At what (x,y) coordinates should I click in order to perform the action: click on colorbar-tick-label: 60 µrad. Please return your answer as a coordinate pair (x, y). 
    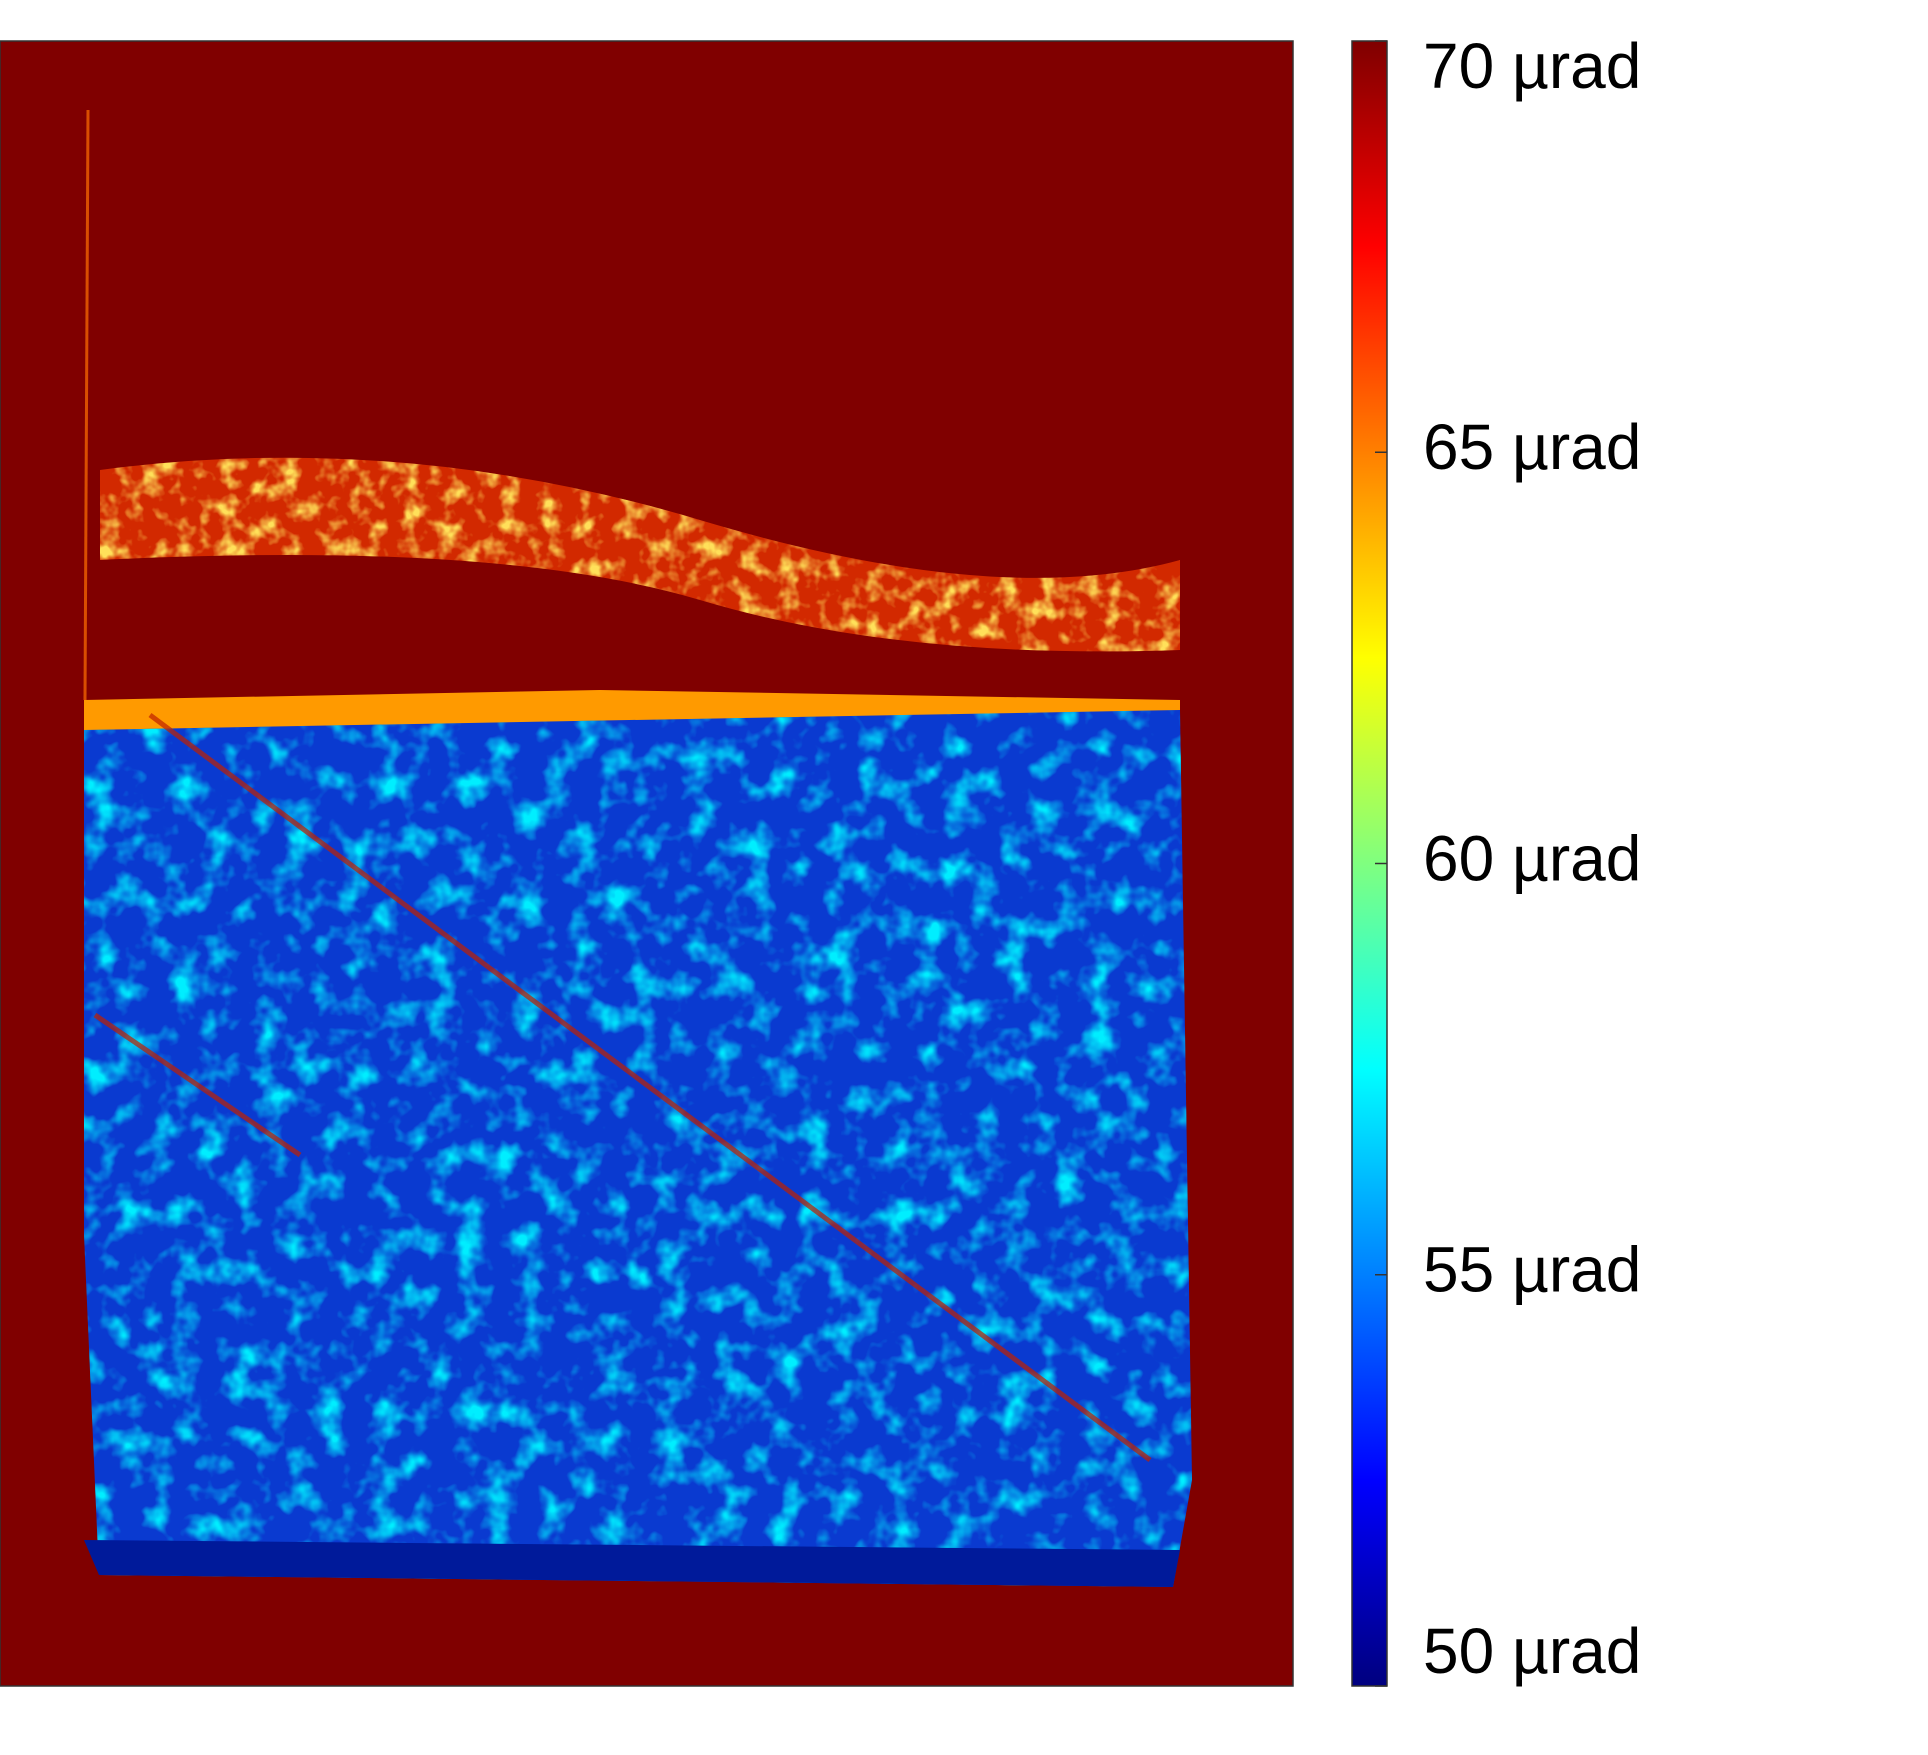
    Looking at the image, I should click on (1532, 858).